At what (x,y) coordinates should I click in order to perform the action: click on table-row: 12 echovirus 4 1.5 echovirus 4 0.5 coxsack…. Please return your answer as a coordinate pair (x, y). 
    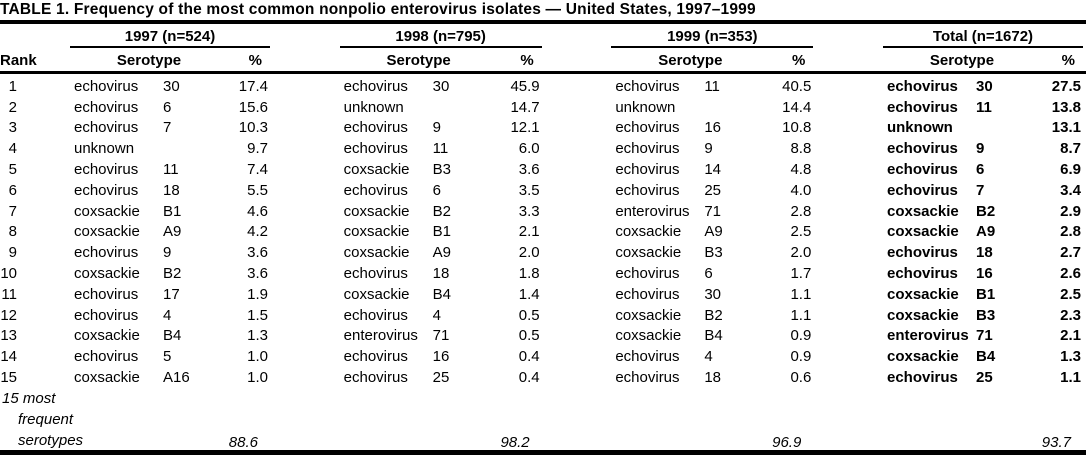
    Looking at the image, I should click on (543, 315).